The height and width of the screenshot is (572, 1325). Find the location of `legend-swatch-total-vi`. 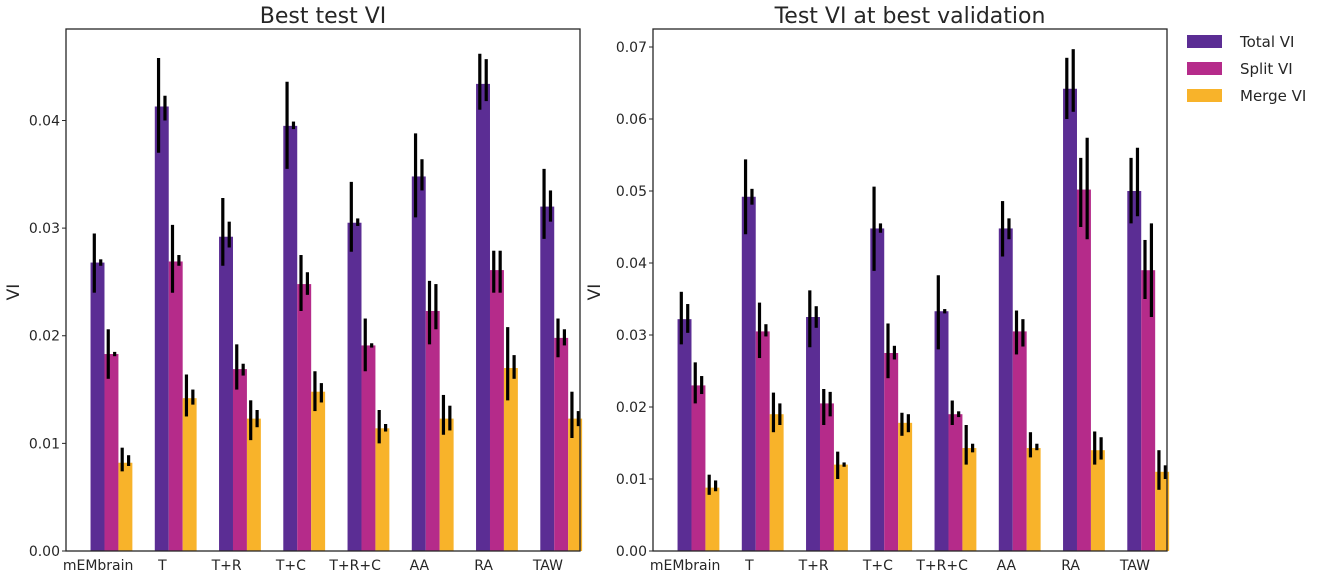

legend-swatch-total-vi is located at coordinates (1204, 41).